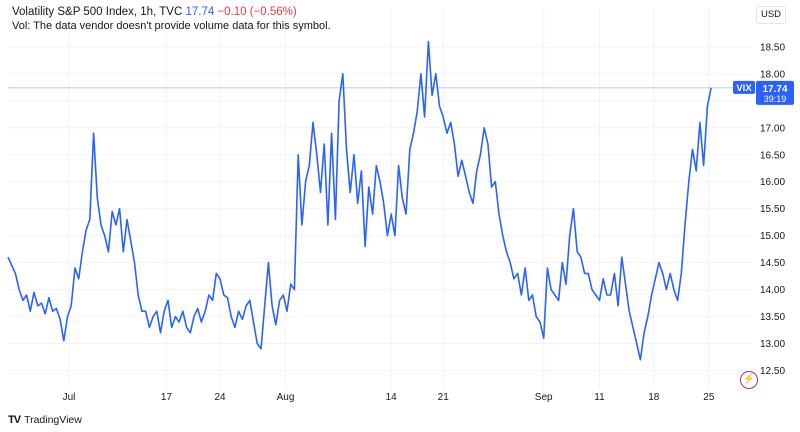 The height and width of the screenshot is (432, 800). What do you see at coordinates (257, 12) in the screenshot?
I see `change-value: −0.10 (−0.56%)` at bounding box center [257, 12].